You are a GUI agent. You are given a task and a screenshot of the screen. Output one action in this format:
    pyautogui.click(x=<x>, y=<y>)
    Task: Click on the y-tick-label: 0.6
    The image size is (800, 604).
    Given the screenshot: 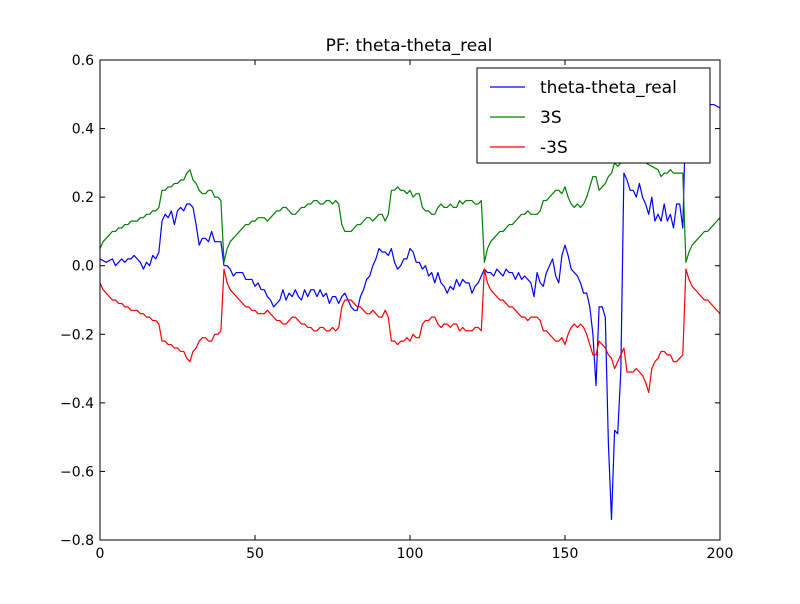 What is the action you would take?
    pyautogui.click(x=83, y=61)
    